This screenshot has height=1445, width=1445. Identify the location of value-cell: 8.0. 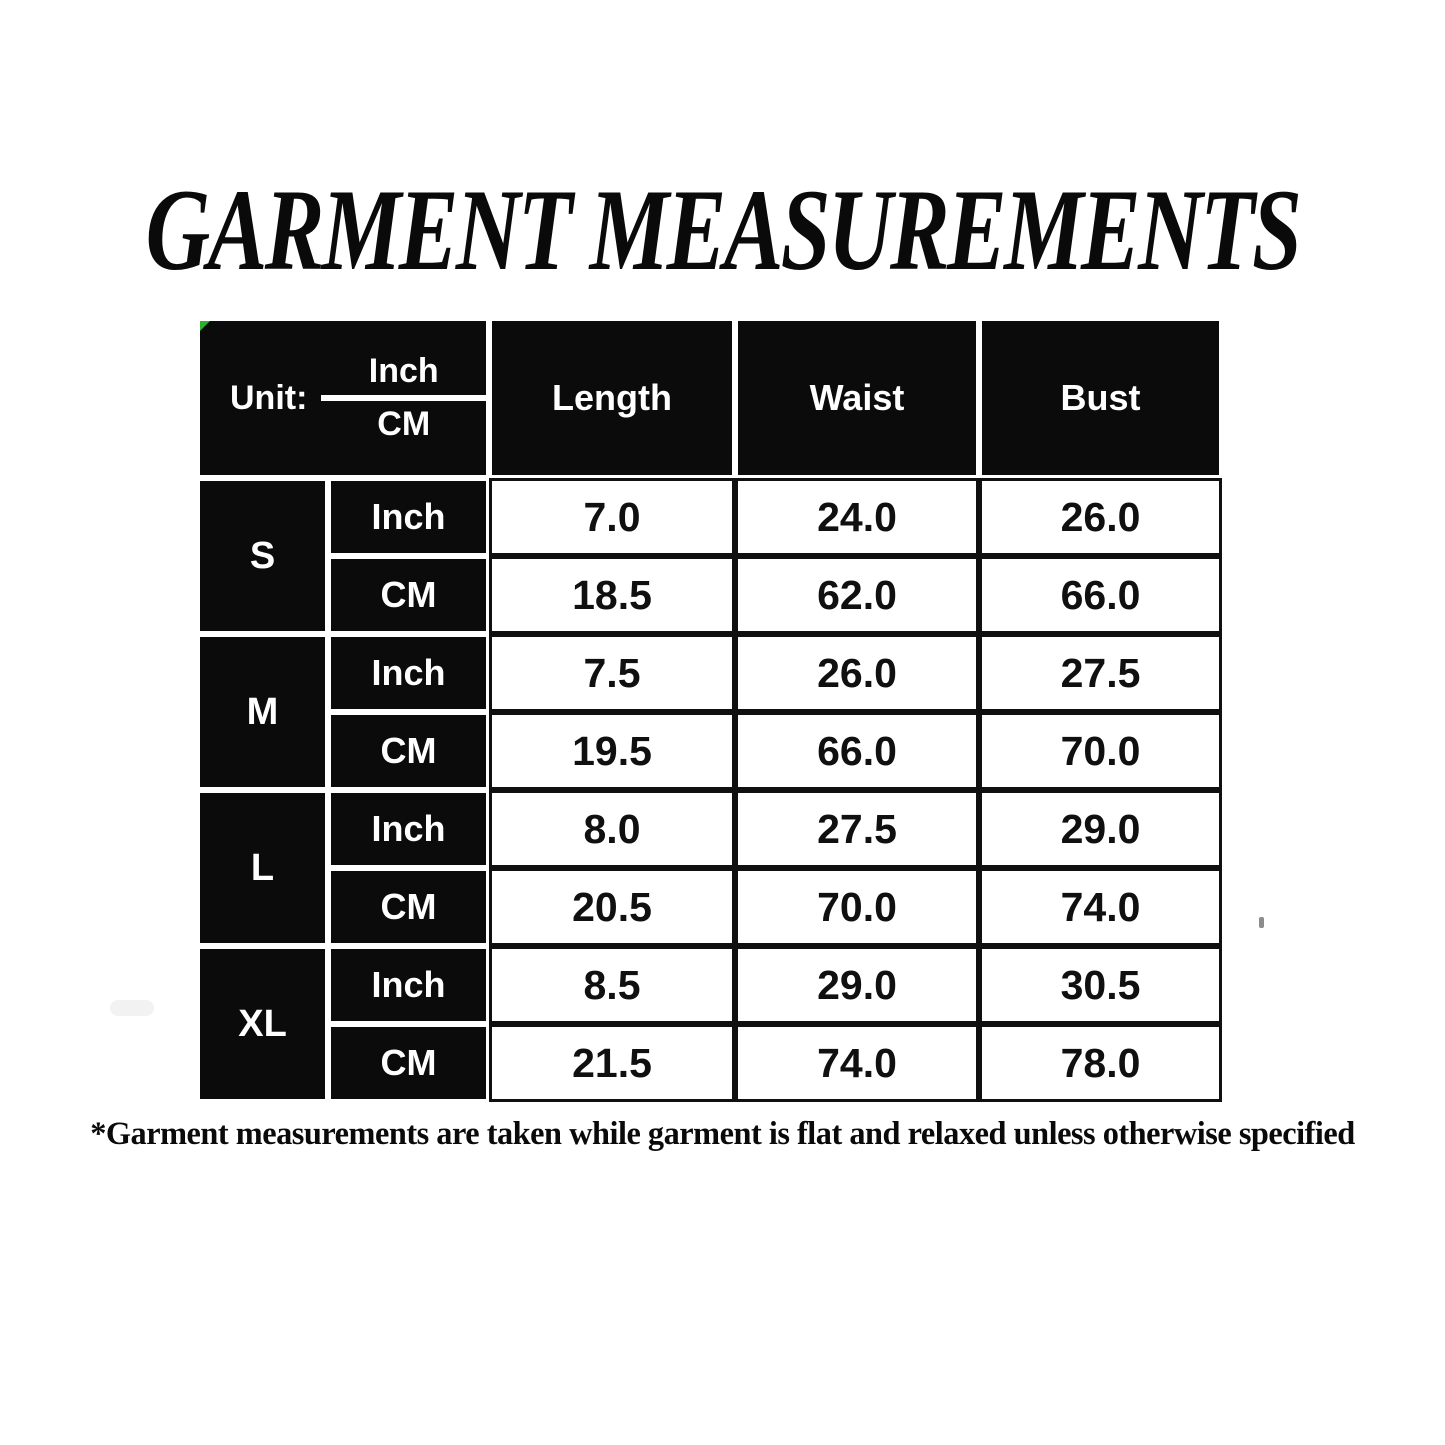
(612, 829).